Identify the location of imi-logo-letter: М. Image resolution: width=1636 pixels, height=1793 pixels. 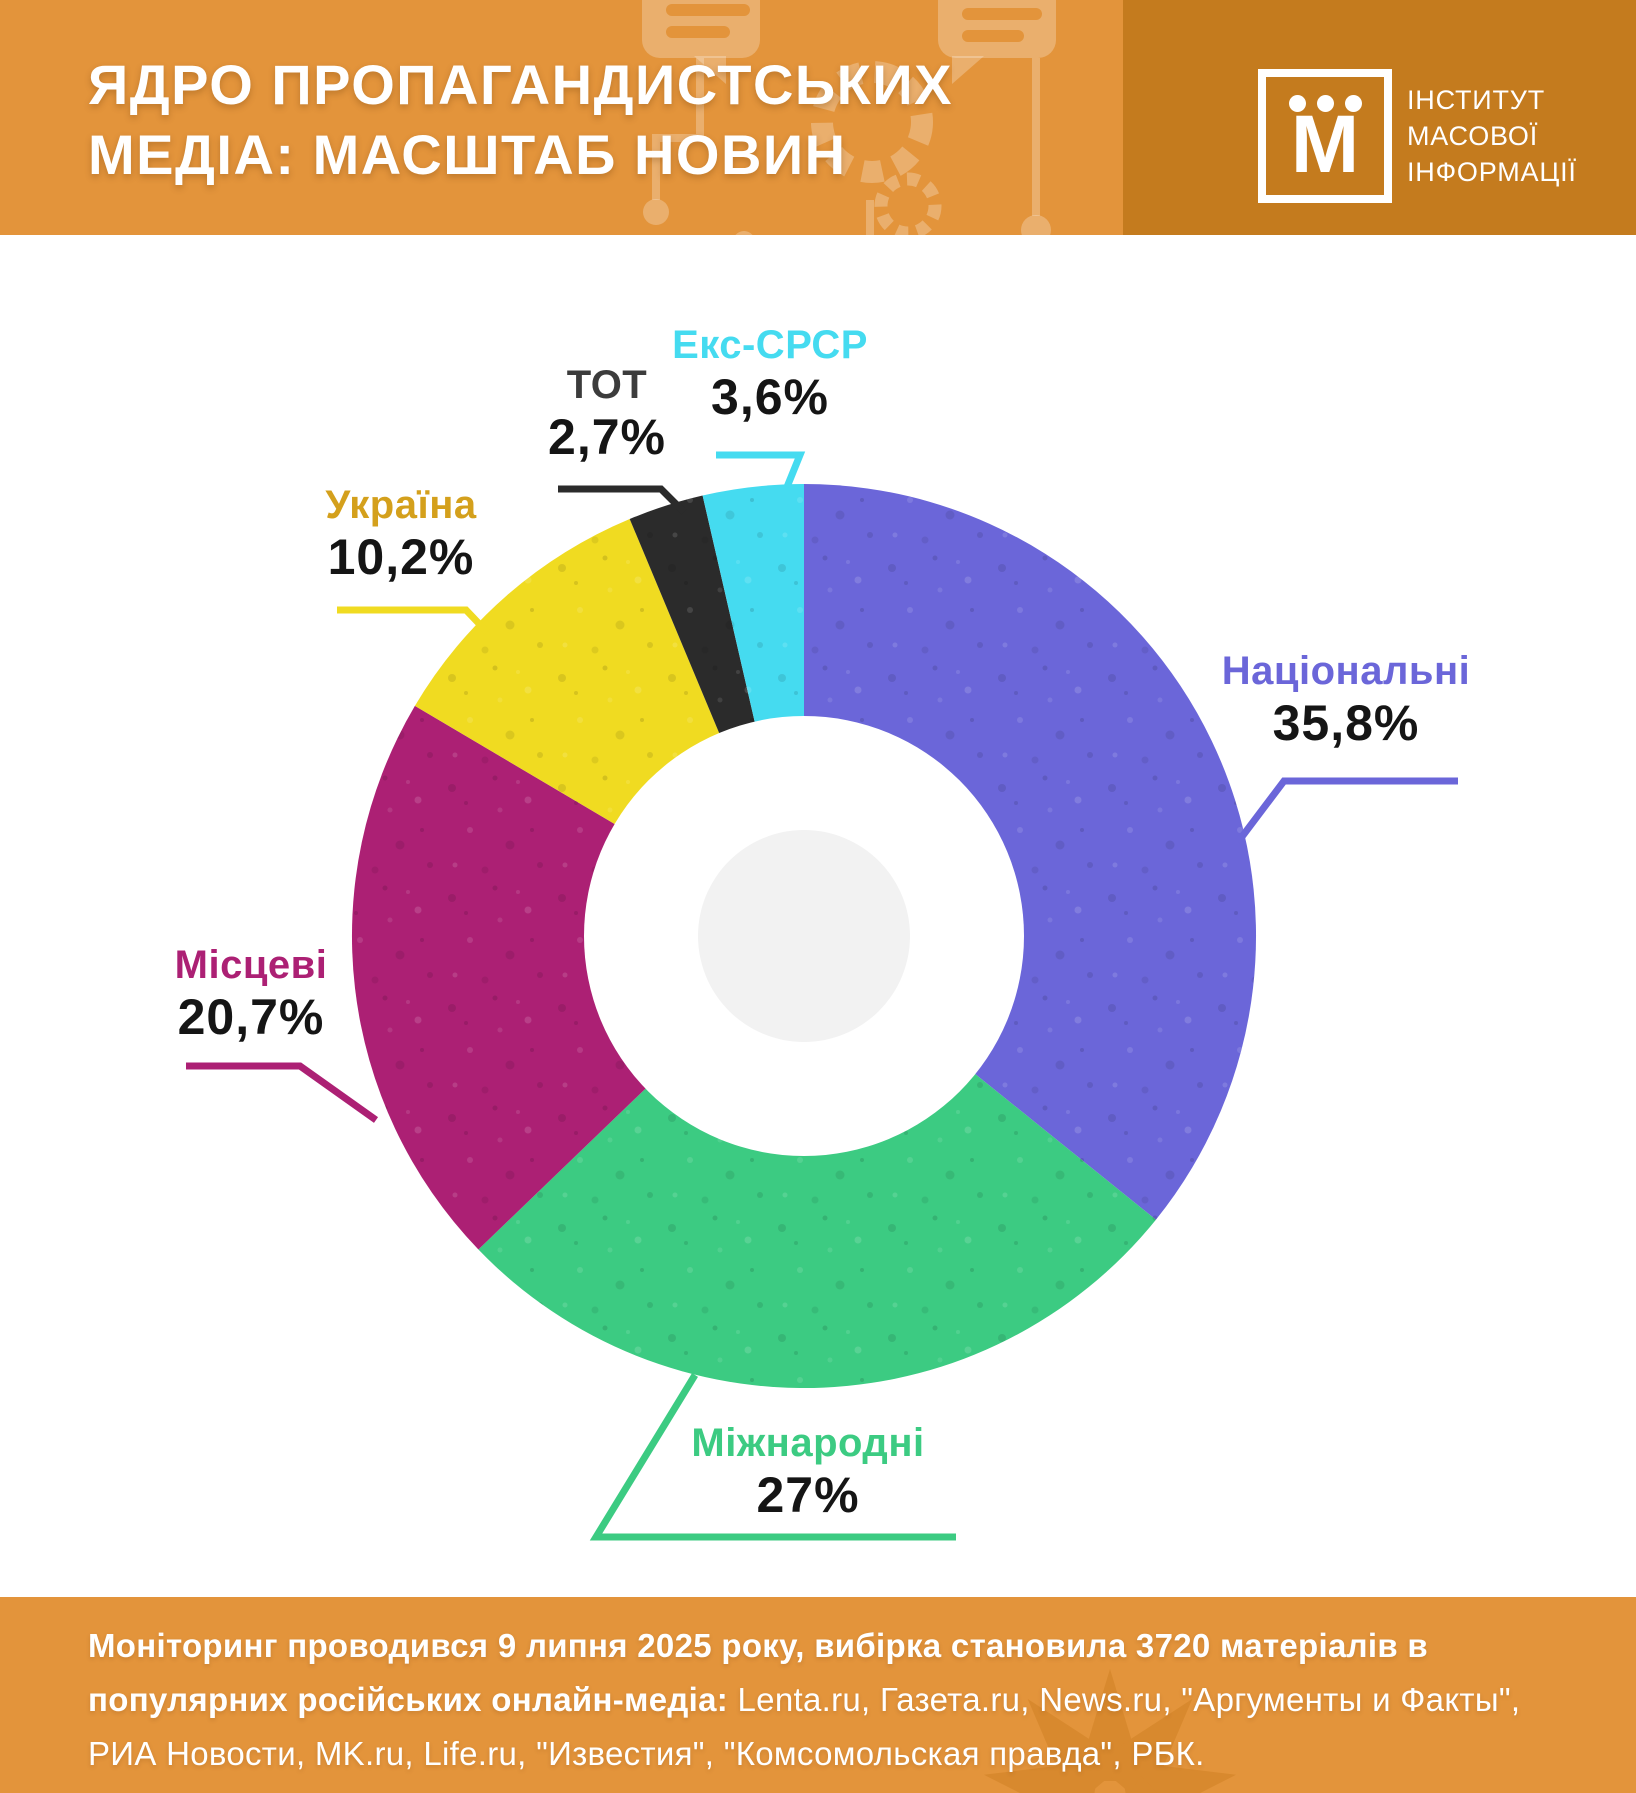
(1325, 144).